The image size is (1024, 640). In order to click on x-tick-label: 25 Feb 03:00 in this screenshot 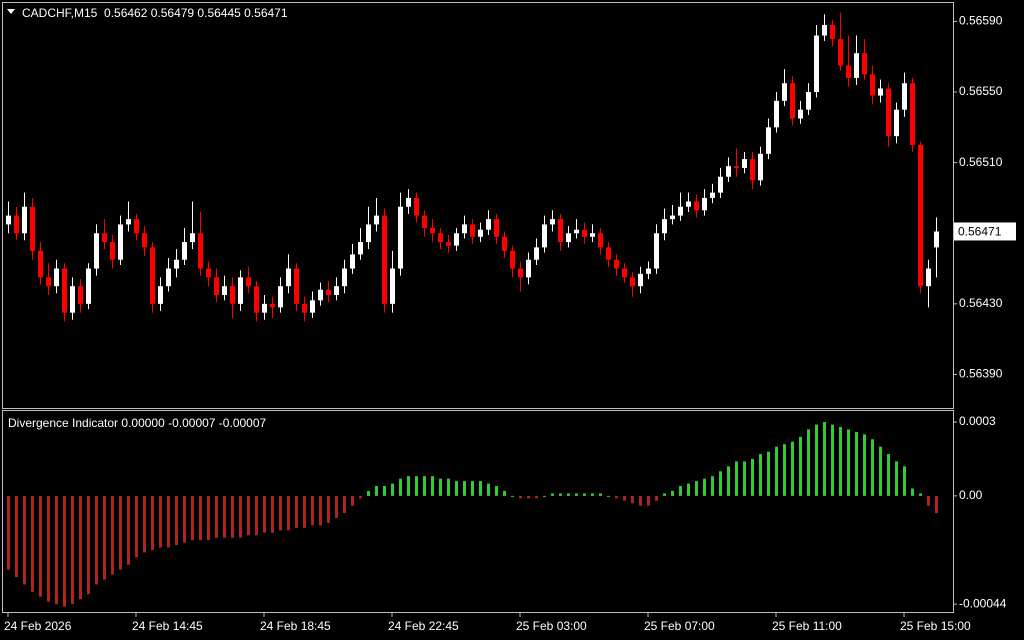, I will do `click(551, 626)`.